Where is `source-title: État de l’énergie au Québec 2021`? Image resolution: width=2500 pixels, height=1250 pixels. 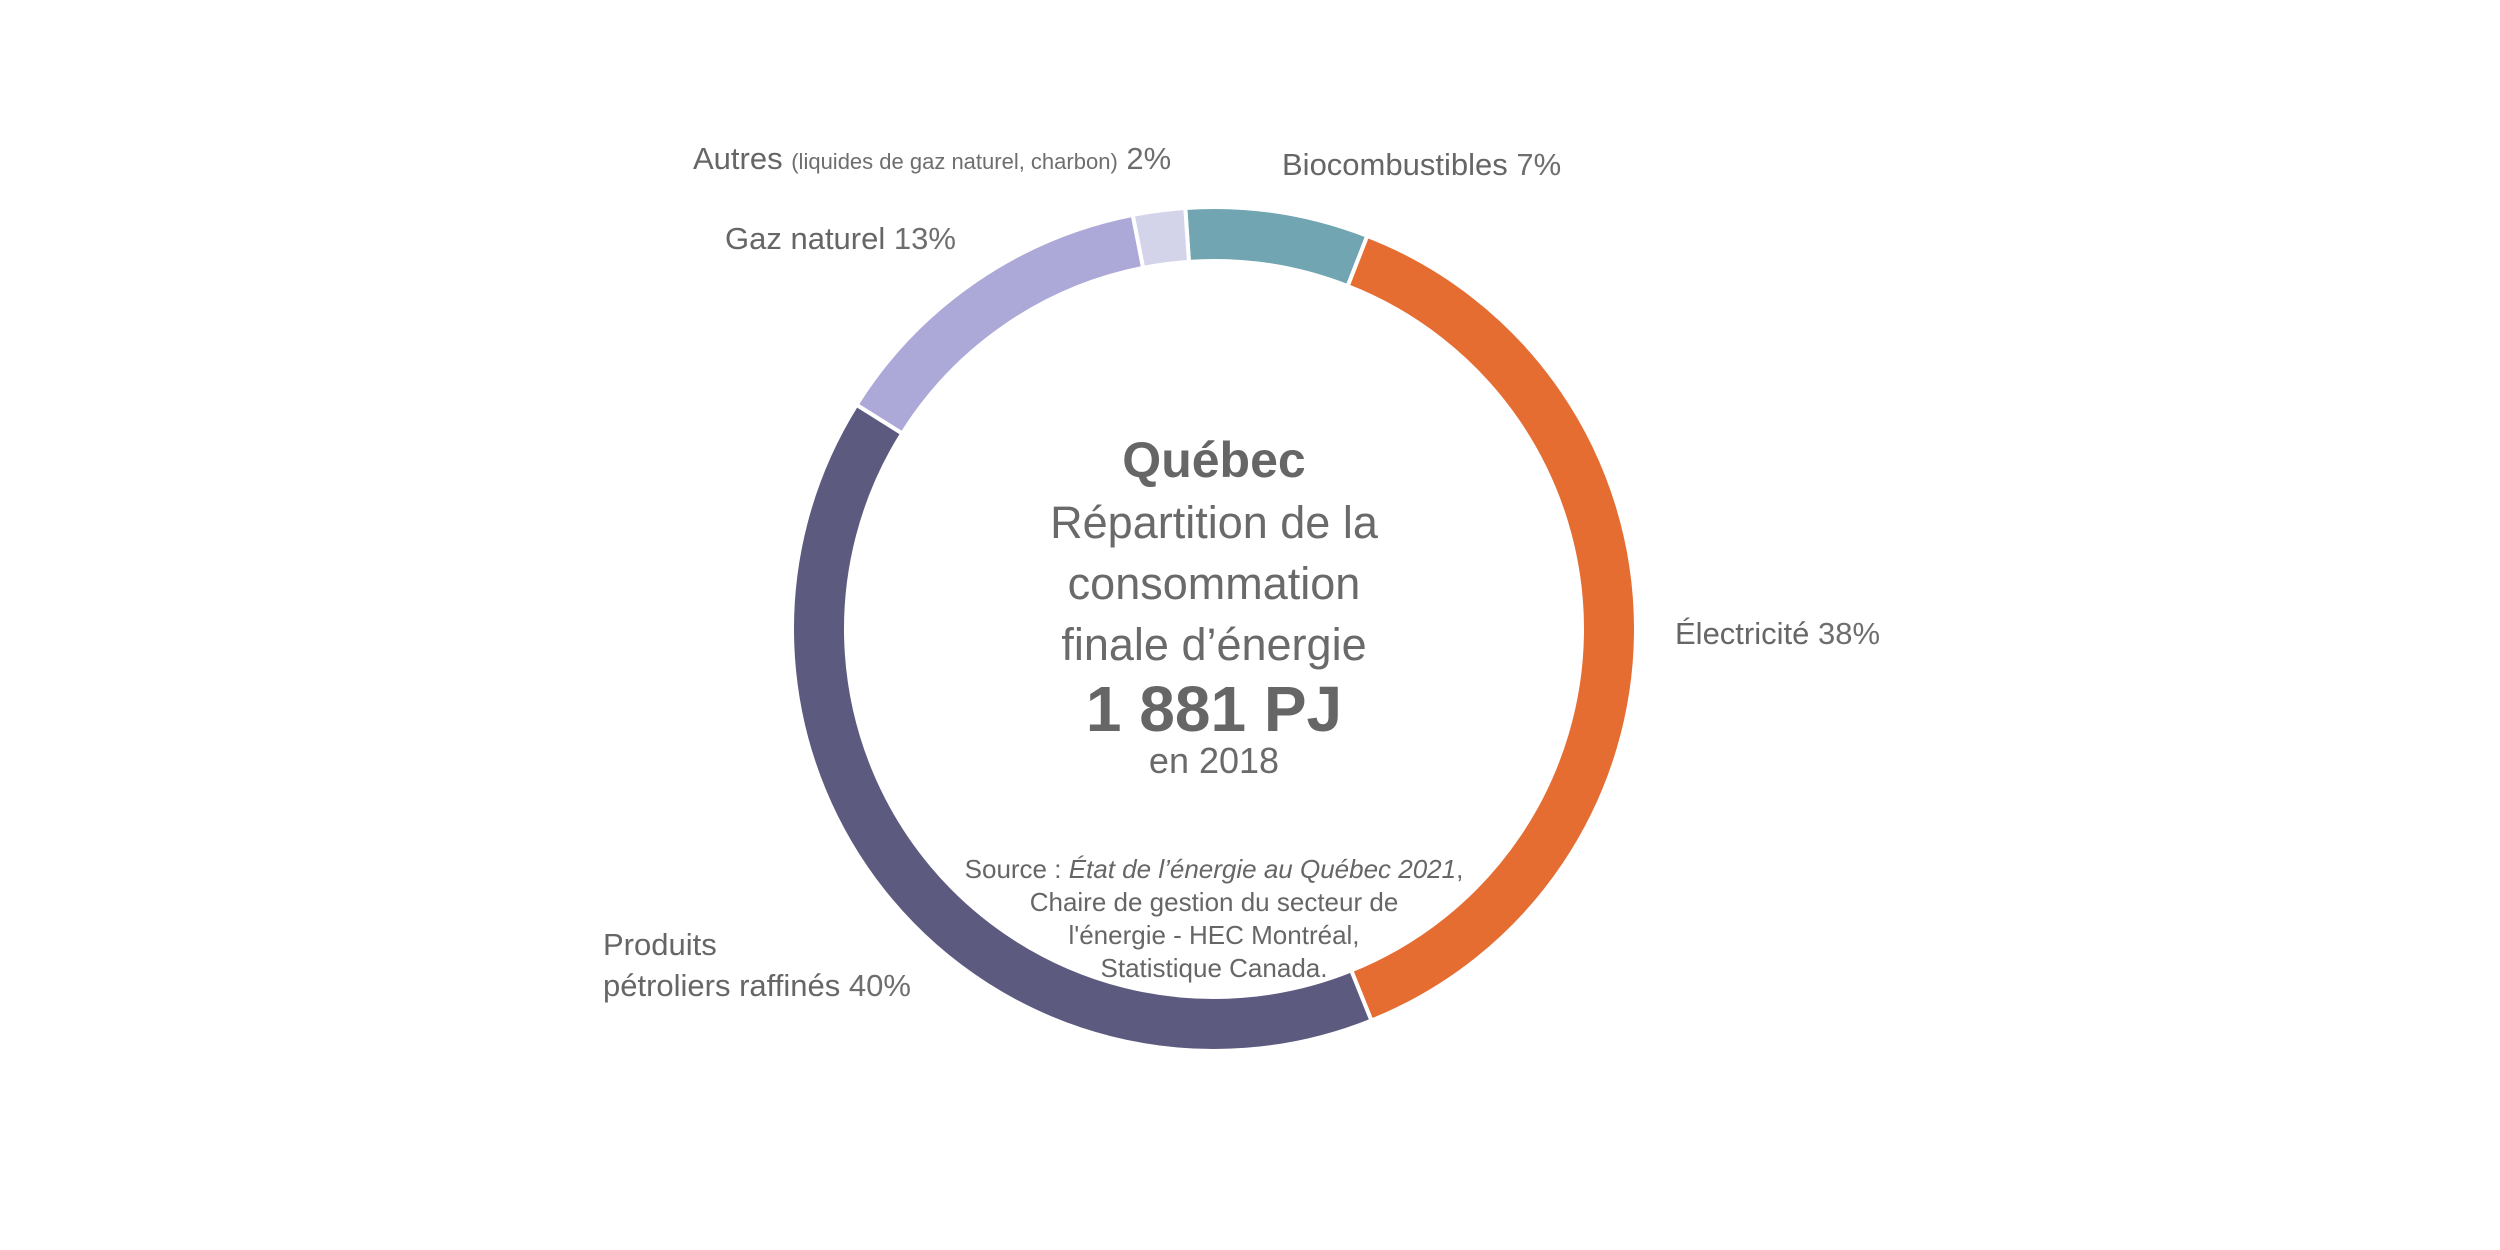
source-title: État de l’énergie au Québec 2021 is located at coordinates (1262, 869).